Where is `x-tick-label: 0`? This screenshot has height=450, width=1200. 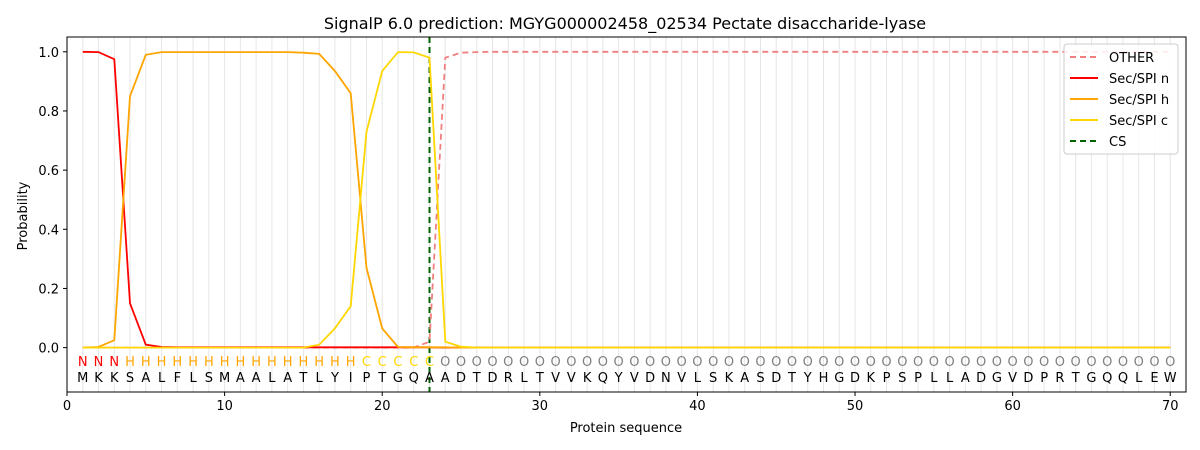 x-tick-label: 0 is located at coordinates (67, 406).